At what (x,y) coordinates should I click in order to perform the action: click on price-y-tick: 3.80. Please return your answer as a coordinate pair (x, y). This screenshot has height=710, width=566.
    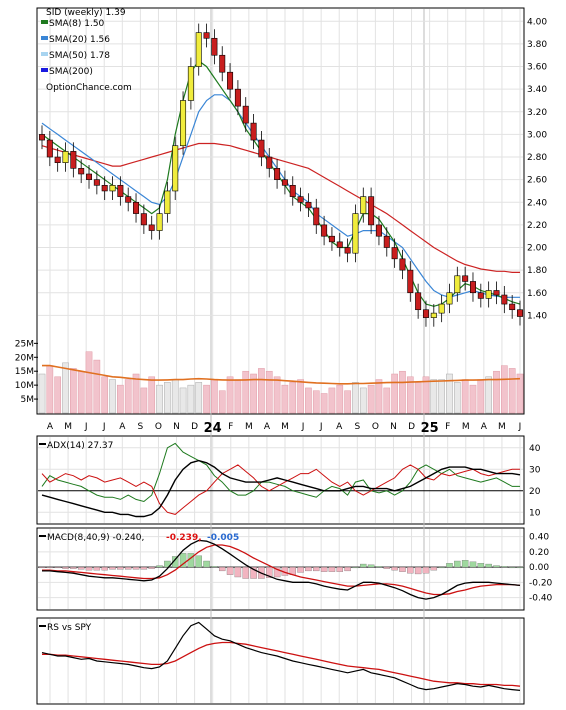
    Looking at the image, I should click on (537, 45).